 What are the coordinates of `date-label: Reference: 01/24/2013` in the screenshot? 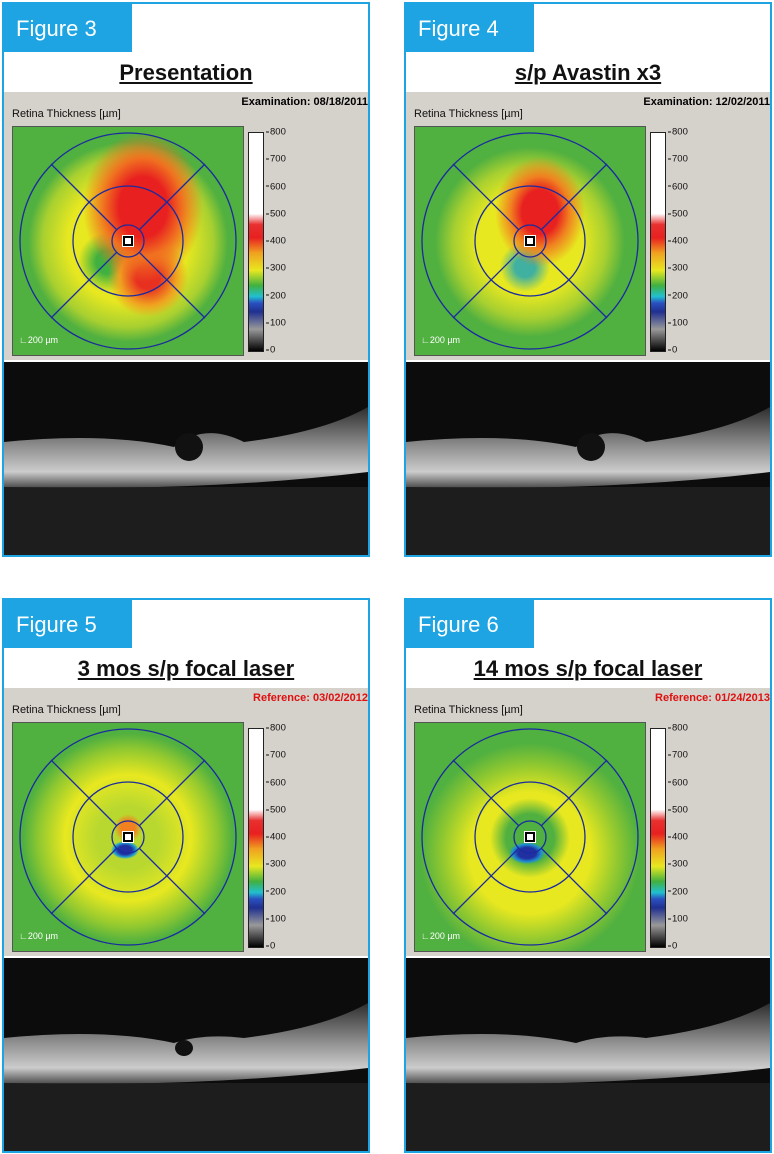 It's located at (712, 698).